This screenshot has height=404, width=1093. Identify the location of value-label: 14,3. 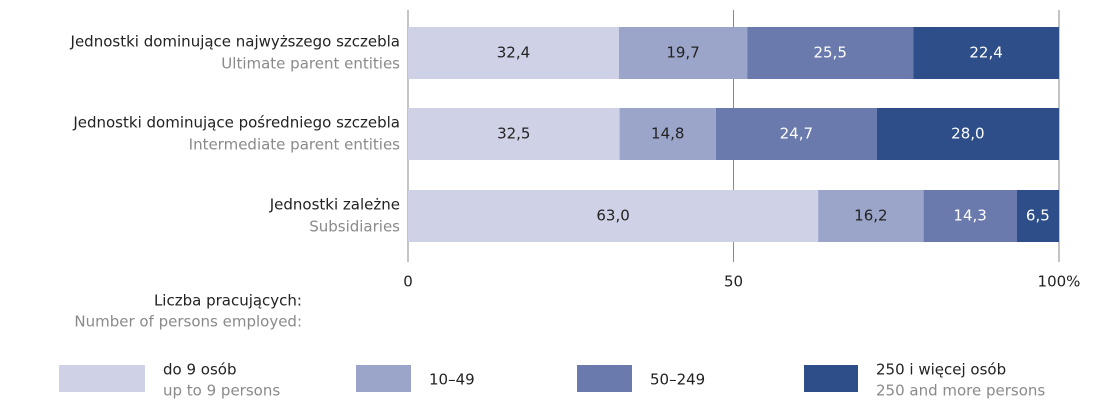
(969, 216).